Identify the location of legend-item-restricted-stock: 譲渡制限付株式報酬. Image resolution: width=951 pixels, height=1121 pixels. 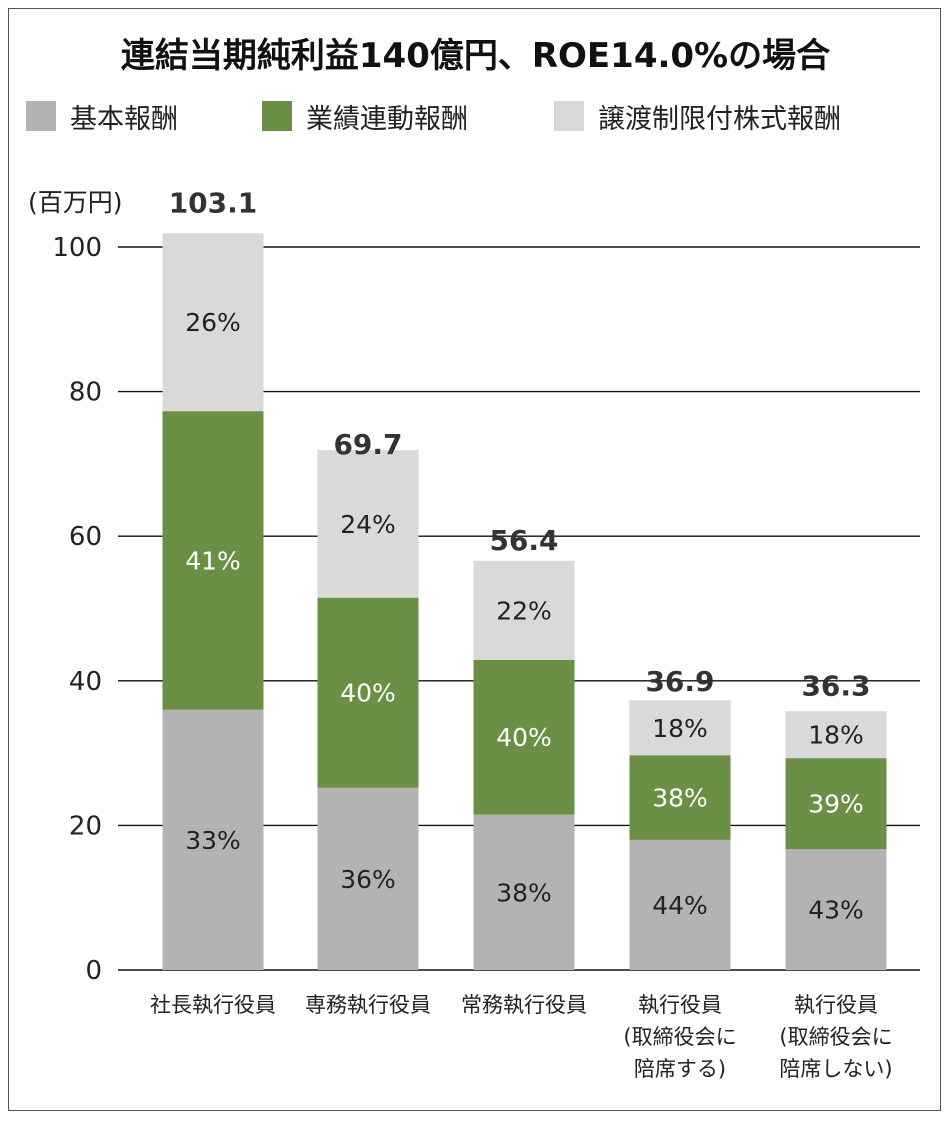
(697, 116).